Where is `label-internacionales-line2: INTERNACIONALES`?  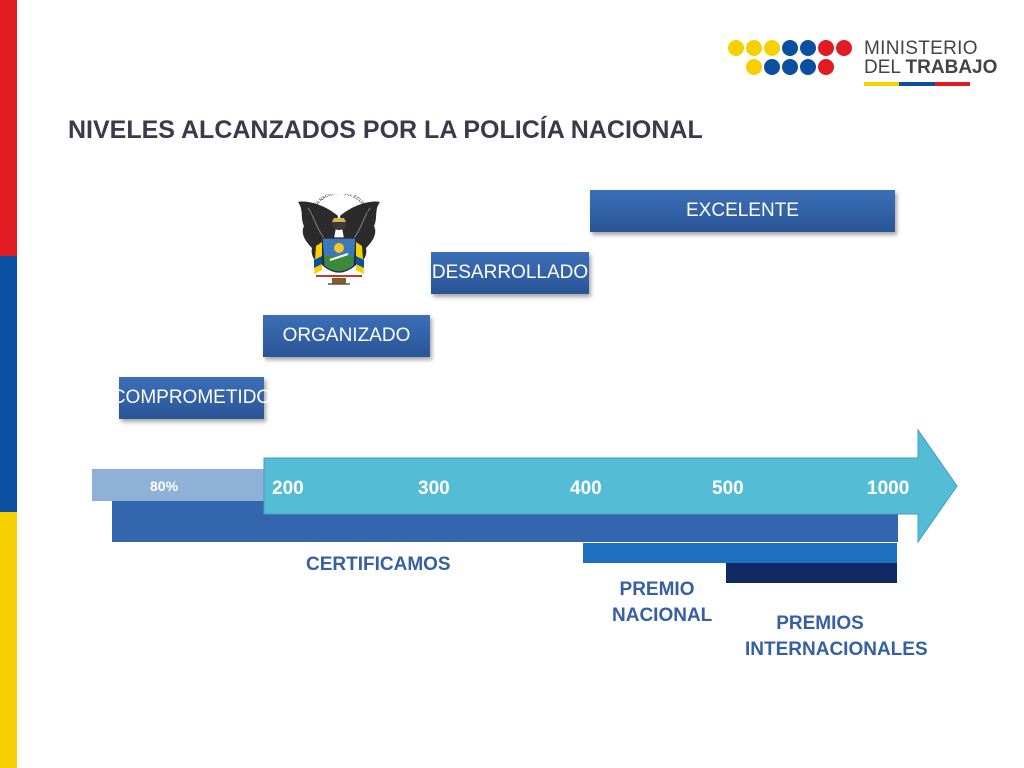 label-internacionales-line2: INTERNACIONALES is located at coordinates (836, 649).